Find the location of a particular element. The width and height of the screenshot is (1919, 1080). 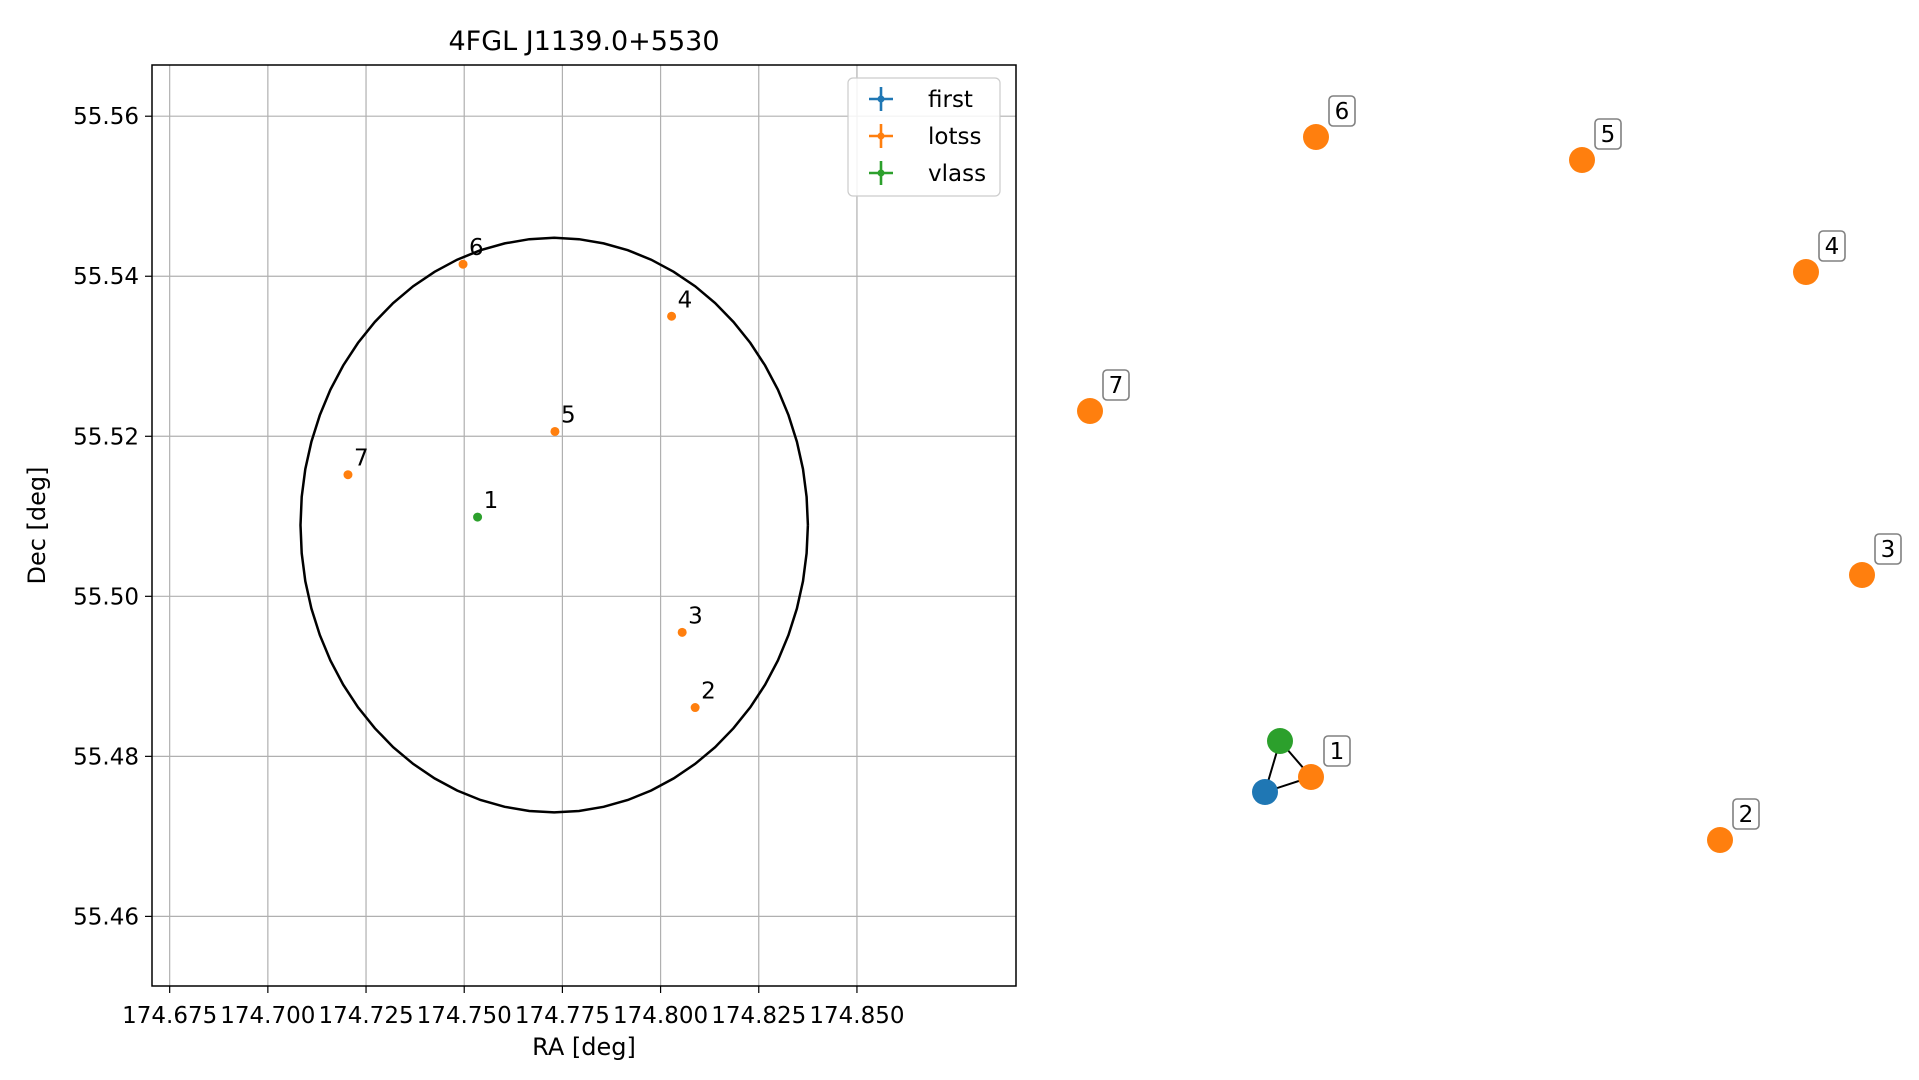

error-circle-layer is located at coordinates (554, 525).